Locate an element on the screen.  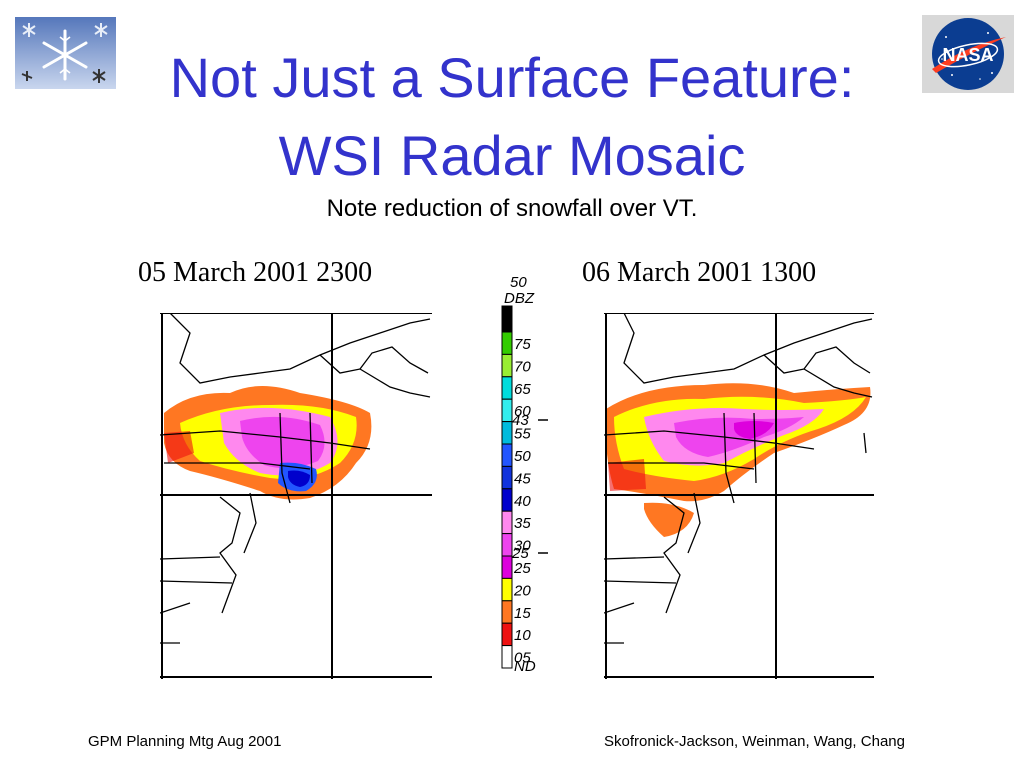
legend-level-label: 15 is located at coordinates (522, 613).